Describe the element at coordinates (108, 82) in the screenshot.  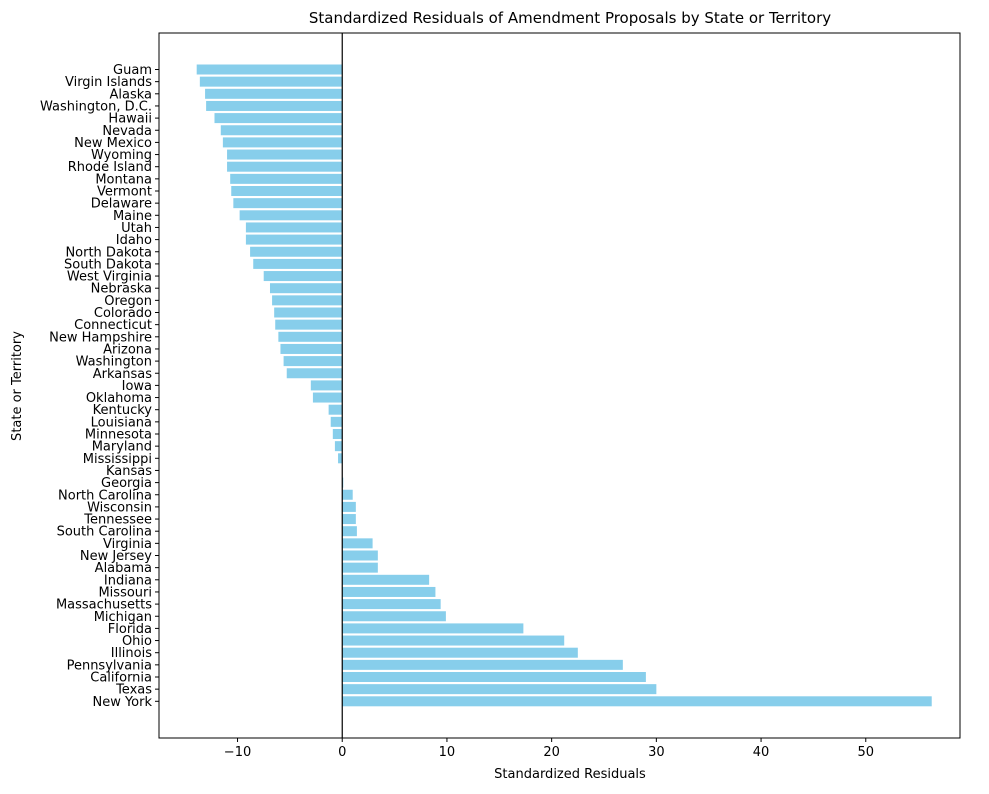
I see `y-tick-label: Virgin Islands` at that location.